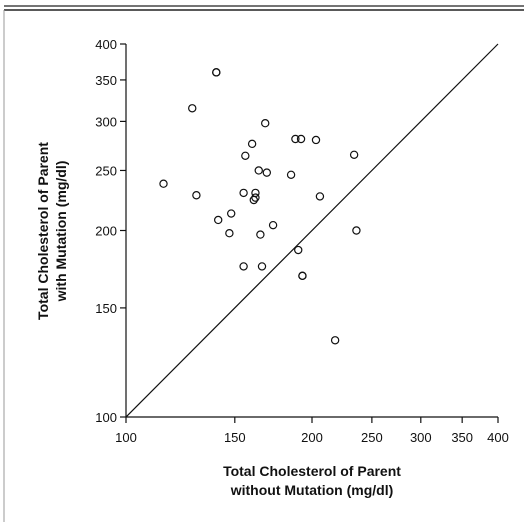  What do you see at coordinates (312, 490) in the screenshot?
I see `x-axis-title-line-2: without Mutation (mg/dl)` at bounding box center [312, 490].